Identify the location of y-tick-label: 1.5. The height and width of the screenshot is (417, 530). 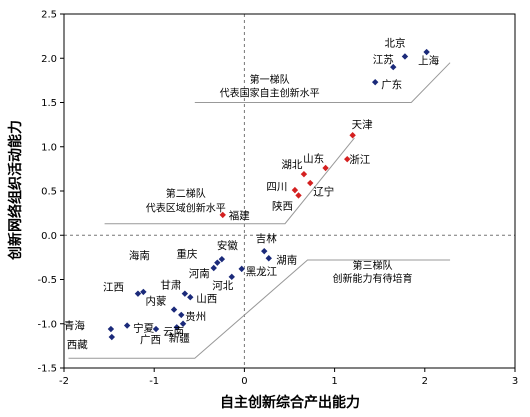
(49, 103).